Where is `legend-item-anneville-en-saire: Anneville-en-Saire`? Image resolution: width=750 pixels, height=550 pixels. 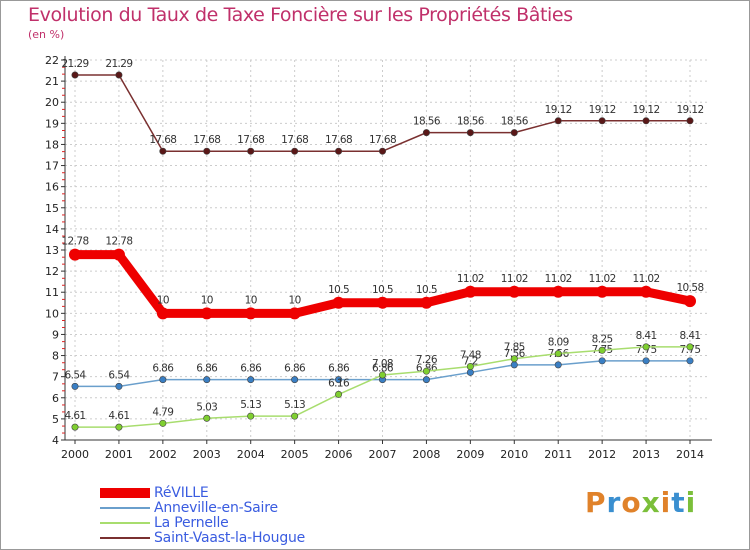
legend-item-anneville-en-saire: Anneville-en-Saire is located at coordinates (189, 508).